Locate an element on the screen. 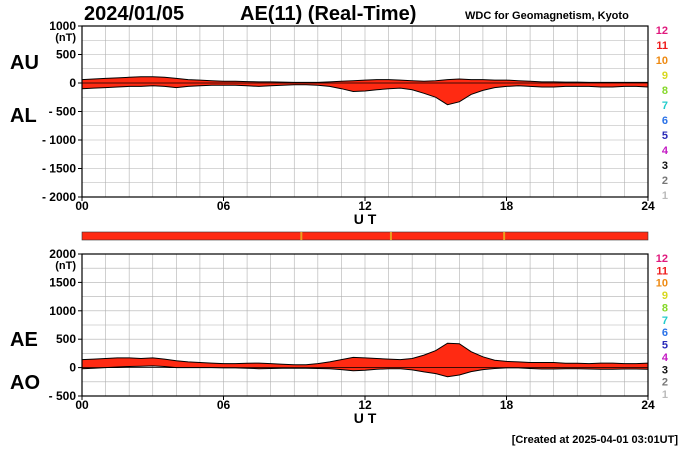 The image size is (700, 450). ao-label: AO is located at coordinates (25, 383).